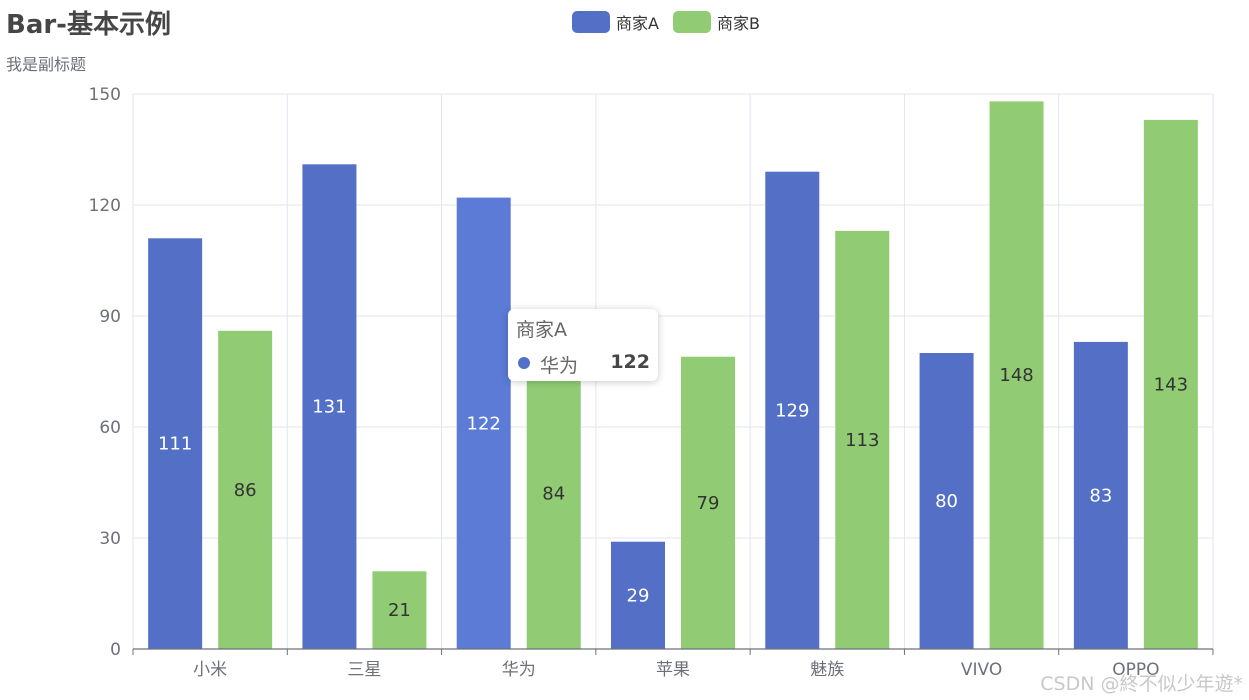 Image resolution: width=1249 pixels, height=700 pixels. I want to click on bar-value-label: 113, so click(862, 440).